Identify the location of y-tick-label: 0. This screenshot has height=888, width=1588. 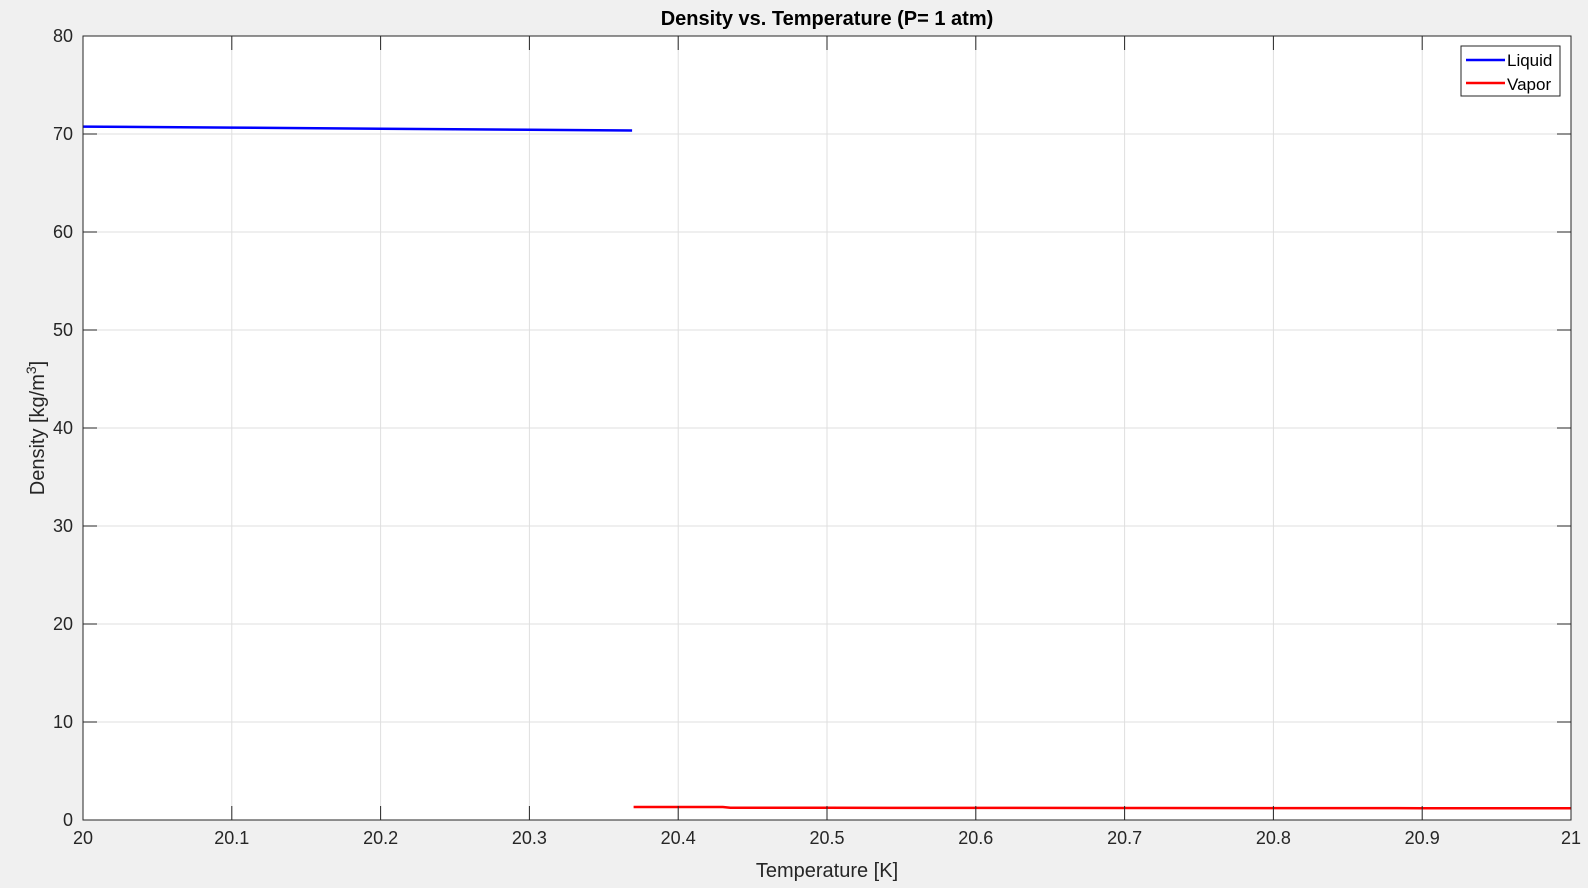
(68, 820).